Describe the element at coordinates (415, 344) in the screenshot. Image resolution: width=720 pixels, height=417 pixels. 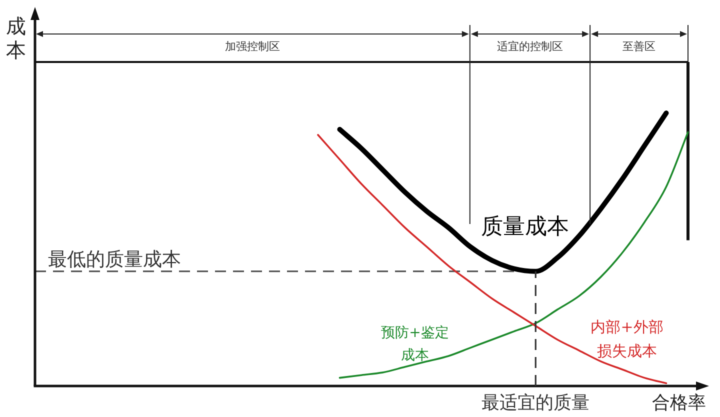
I see `series-label: 预防+鉴定成本` at that location.